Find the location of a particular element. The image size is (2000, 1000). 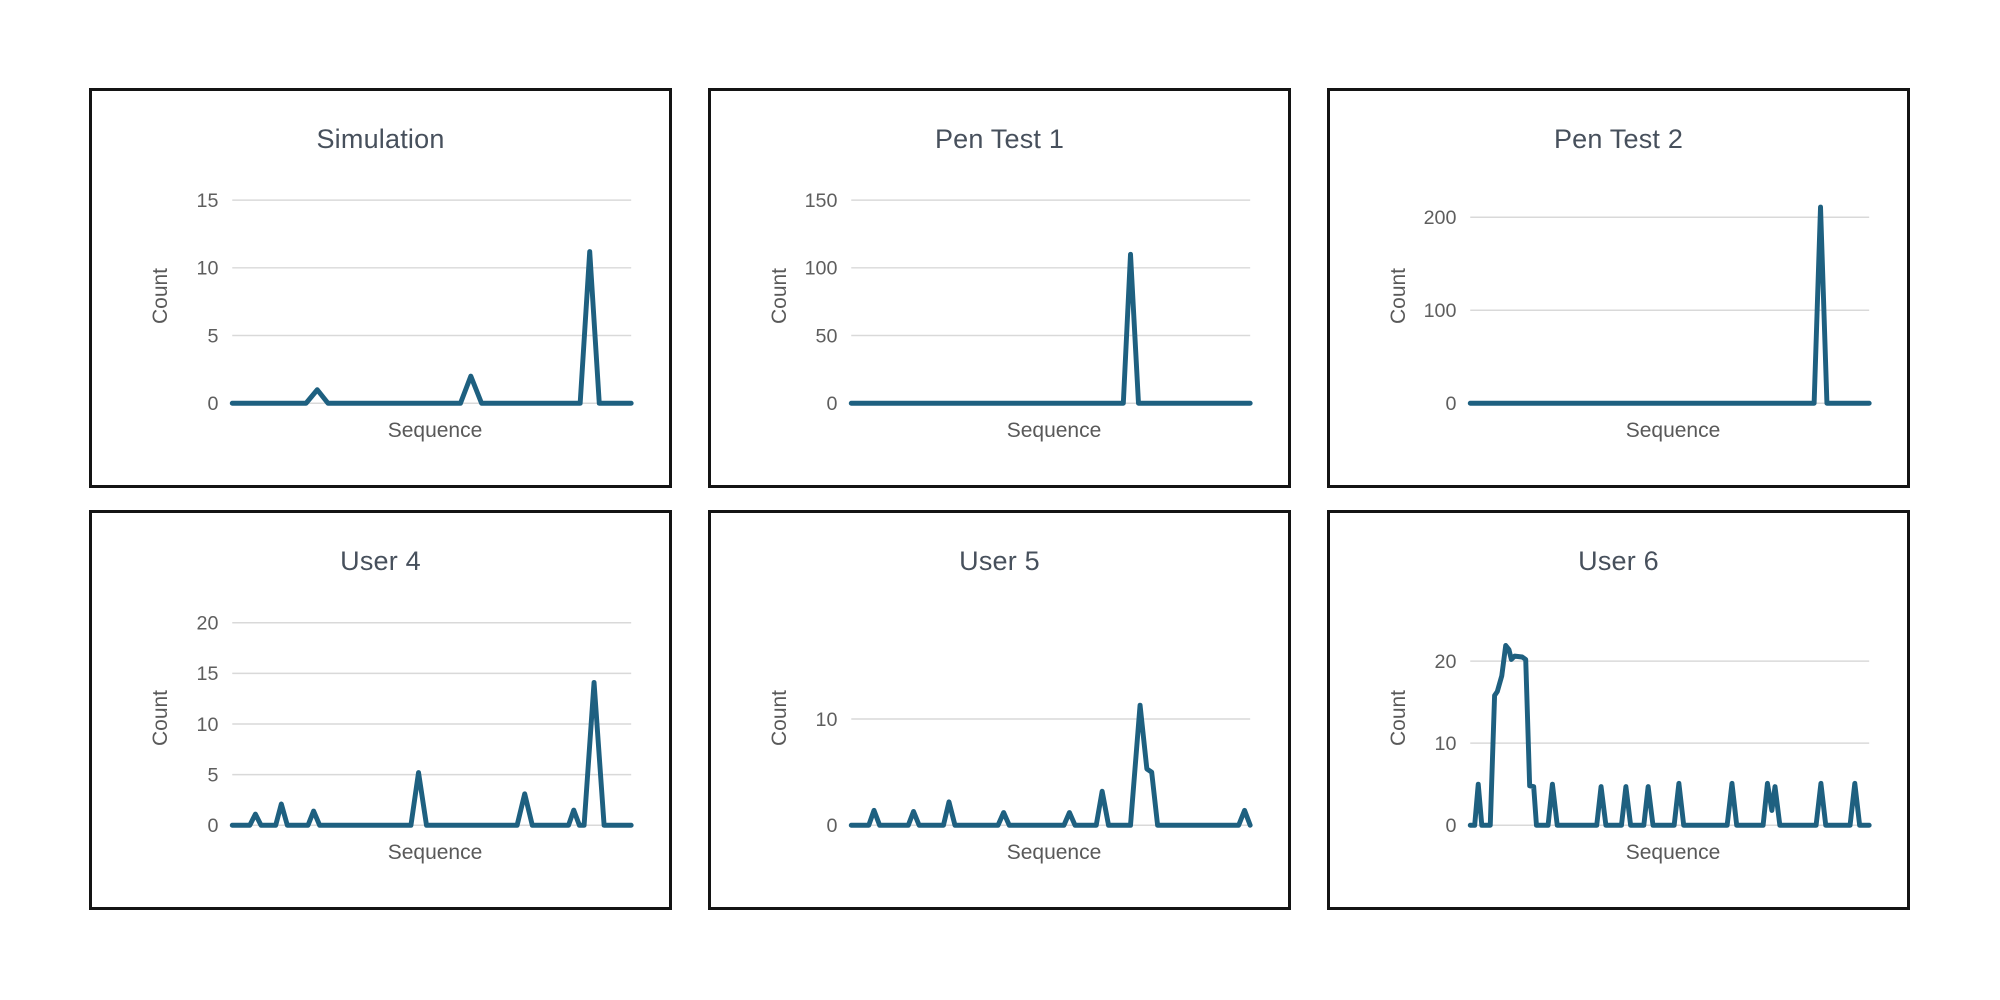

chart-plot: 0 100 200 is located at coordinates (1648, 309).